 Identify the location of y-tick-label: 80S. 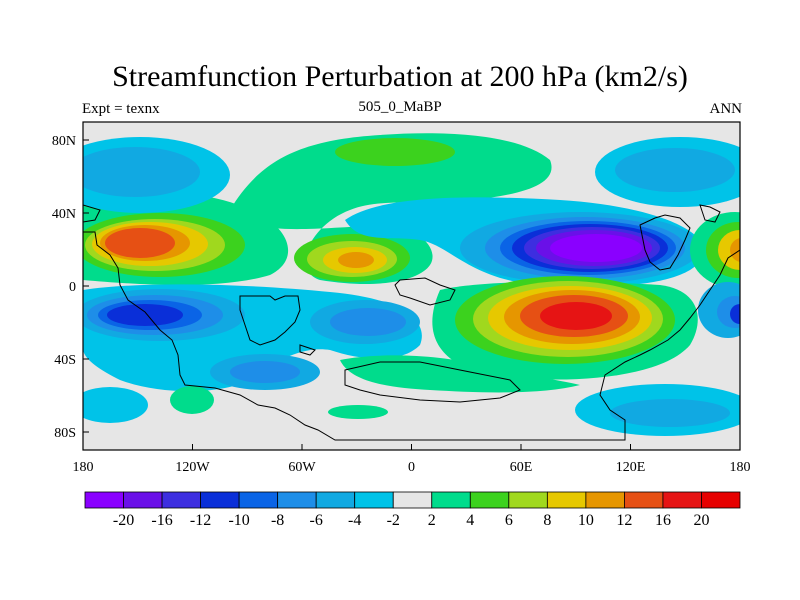
(65, 433).